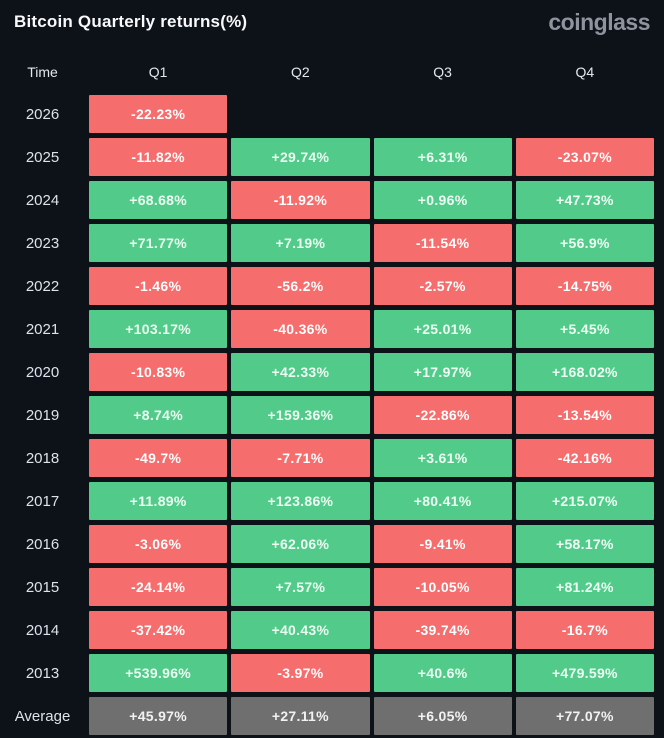  I want to click on cell-2020-q4: +168.02%, so click(584, 372).